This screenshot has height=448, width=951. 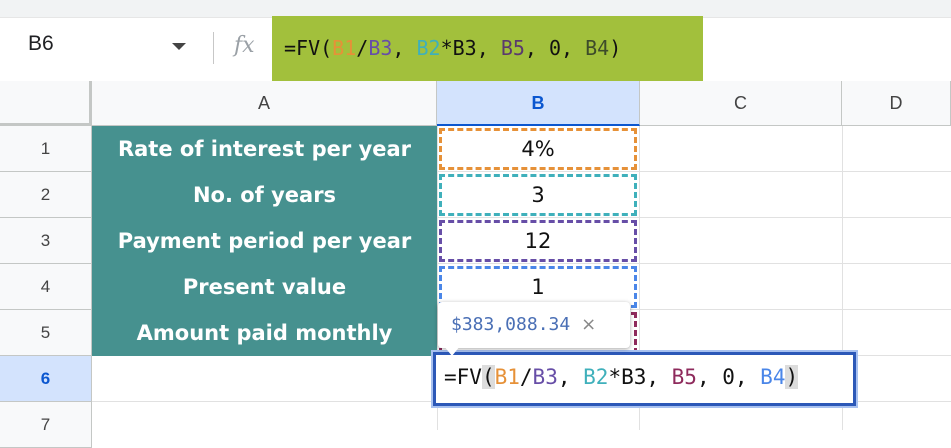 I want to click on row-header: 3, so click(x=46, y=241).